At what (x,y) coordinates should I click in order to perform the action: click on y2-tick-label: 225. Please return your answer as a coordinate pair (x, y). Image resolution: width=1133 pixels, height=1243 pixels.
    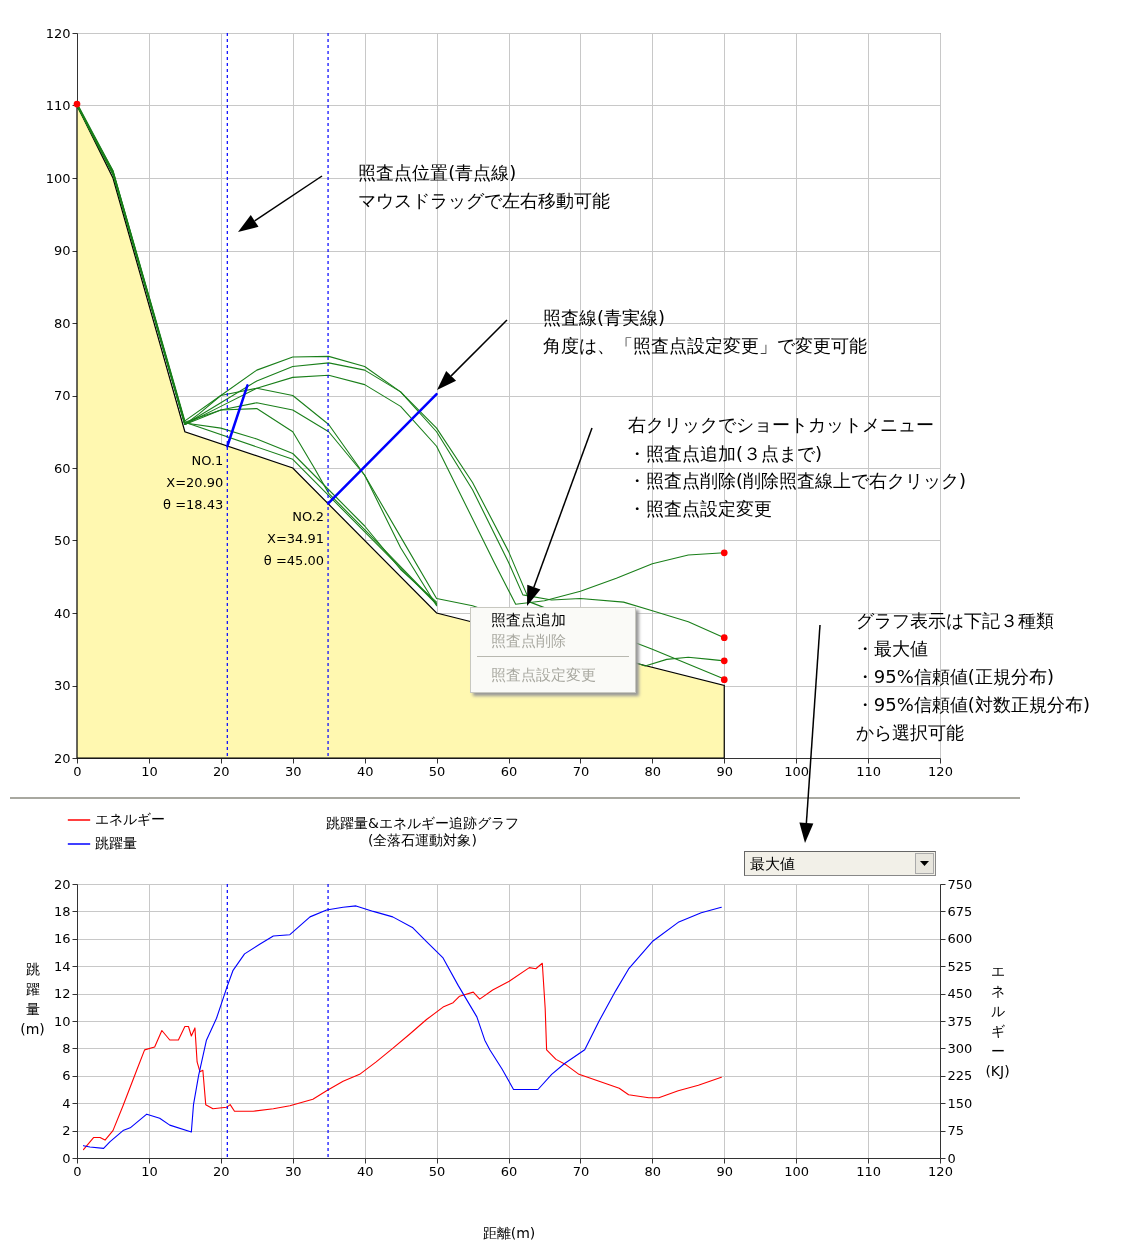
    Looking at the image, I should click on (960, 1076).